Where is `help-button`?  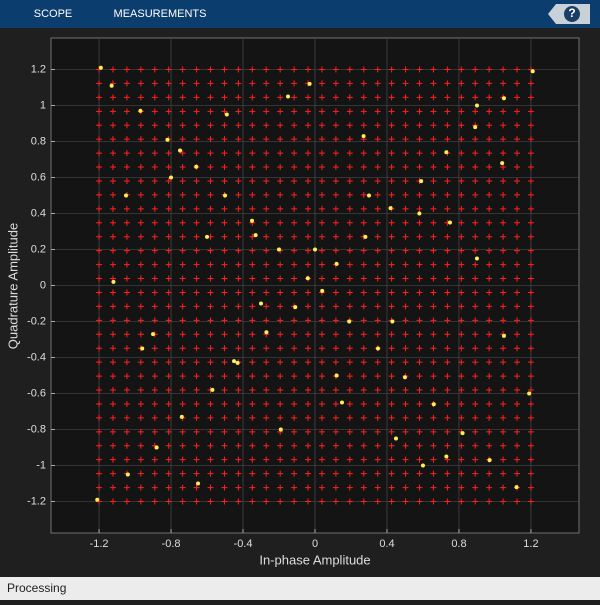
help-button is located at coordinates (572, 14).